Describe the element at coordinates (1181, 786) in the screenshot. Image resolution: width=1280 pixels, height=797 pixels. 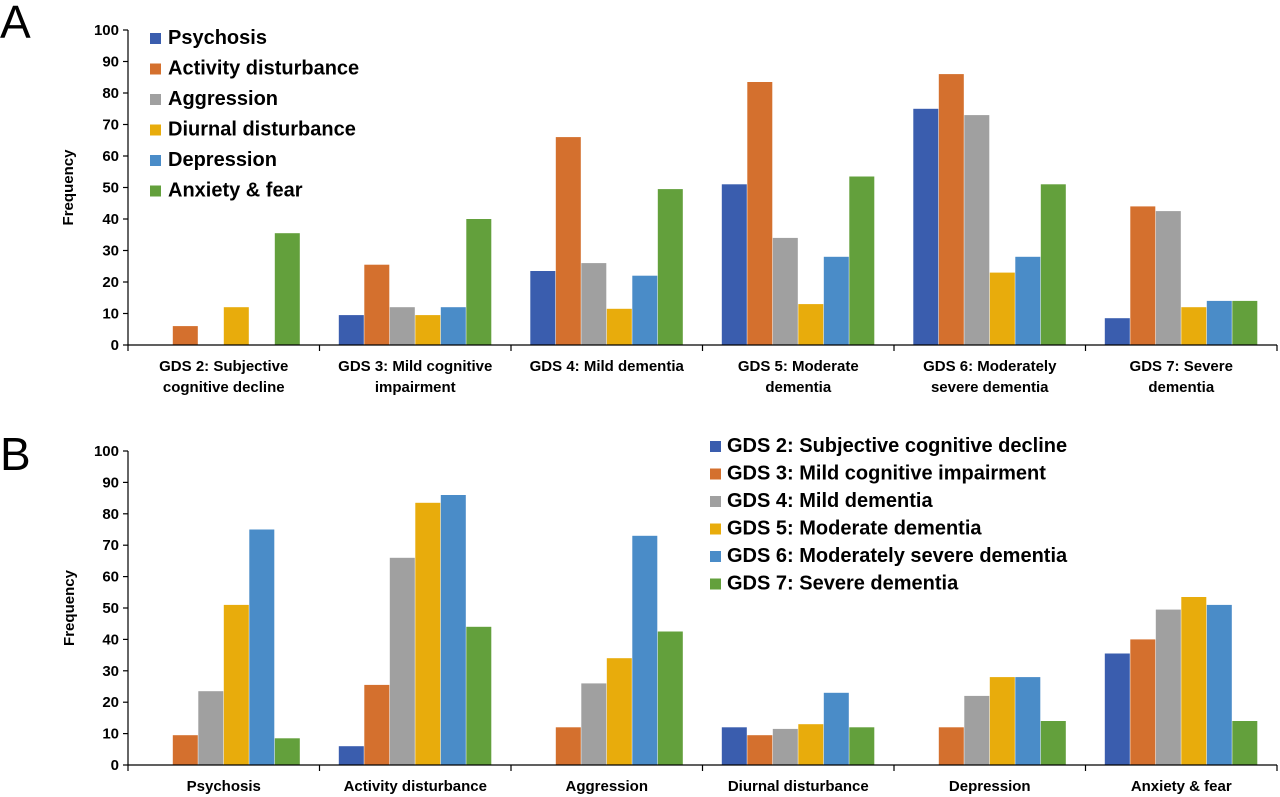
I see `category-label: Anxiety & fear` at that location.